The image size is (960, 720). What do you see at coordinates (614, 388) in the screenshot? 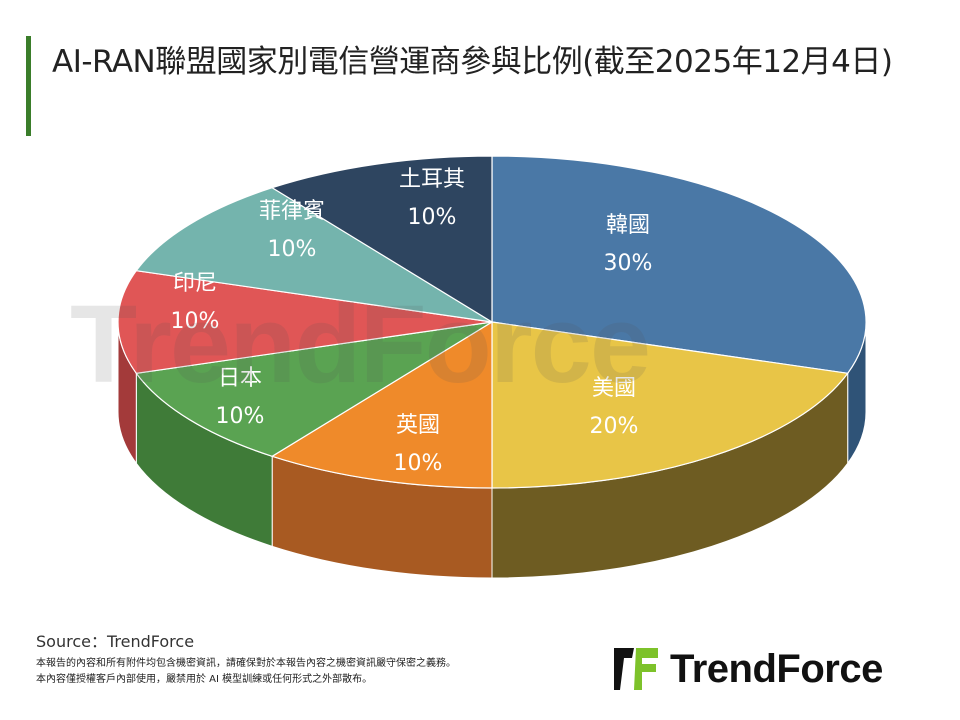
I see `slice-label: 美國` at bounding box center [614, 388].